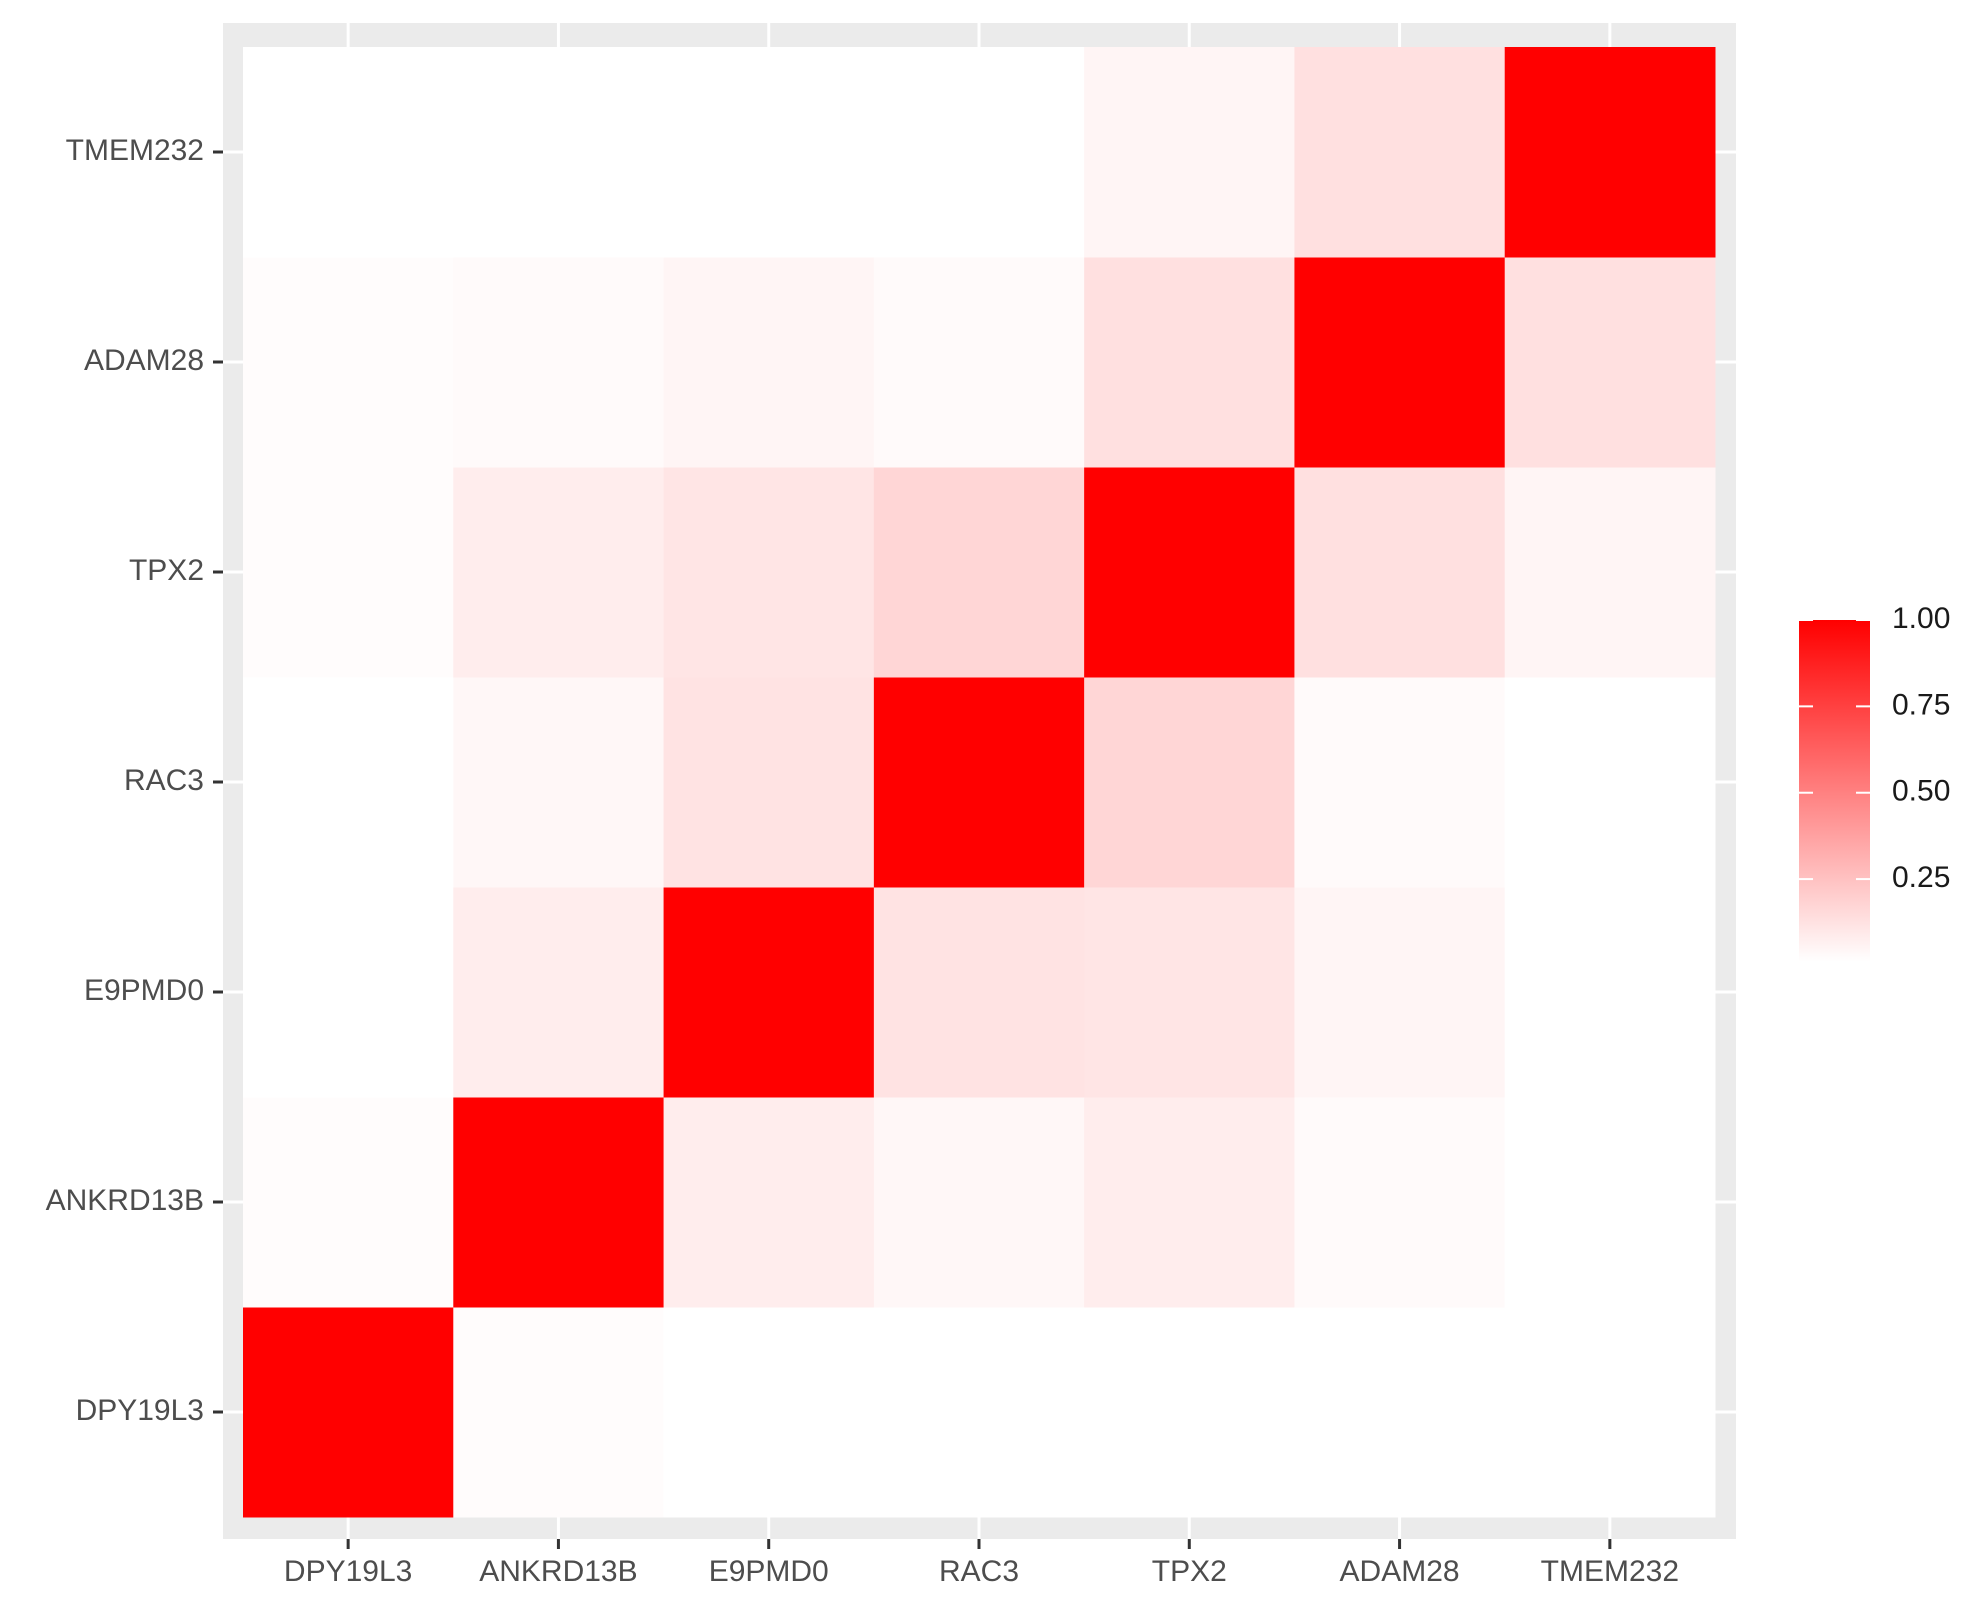  Describe the element at coordinates (1921, 877) in the screenshot. I see `colorbar-tick-label: 0.25` at that location.